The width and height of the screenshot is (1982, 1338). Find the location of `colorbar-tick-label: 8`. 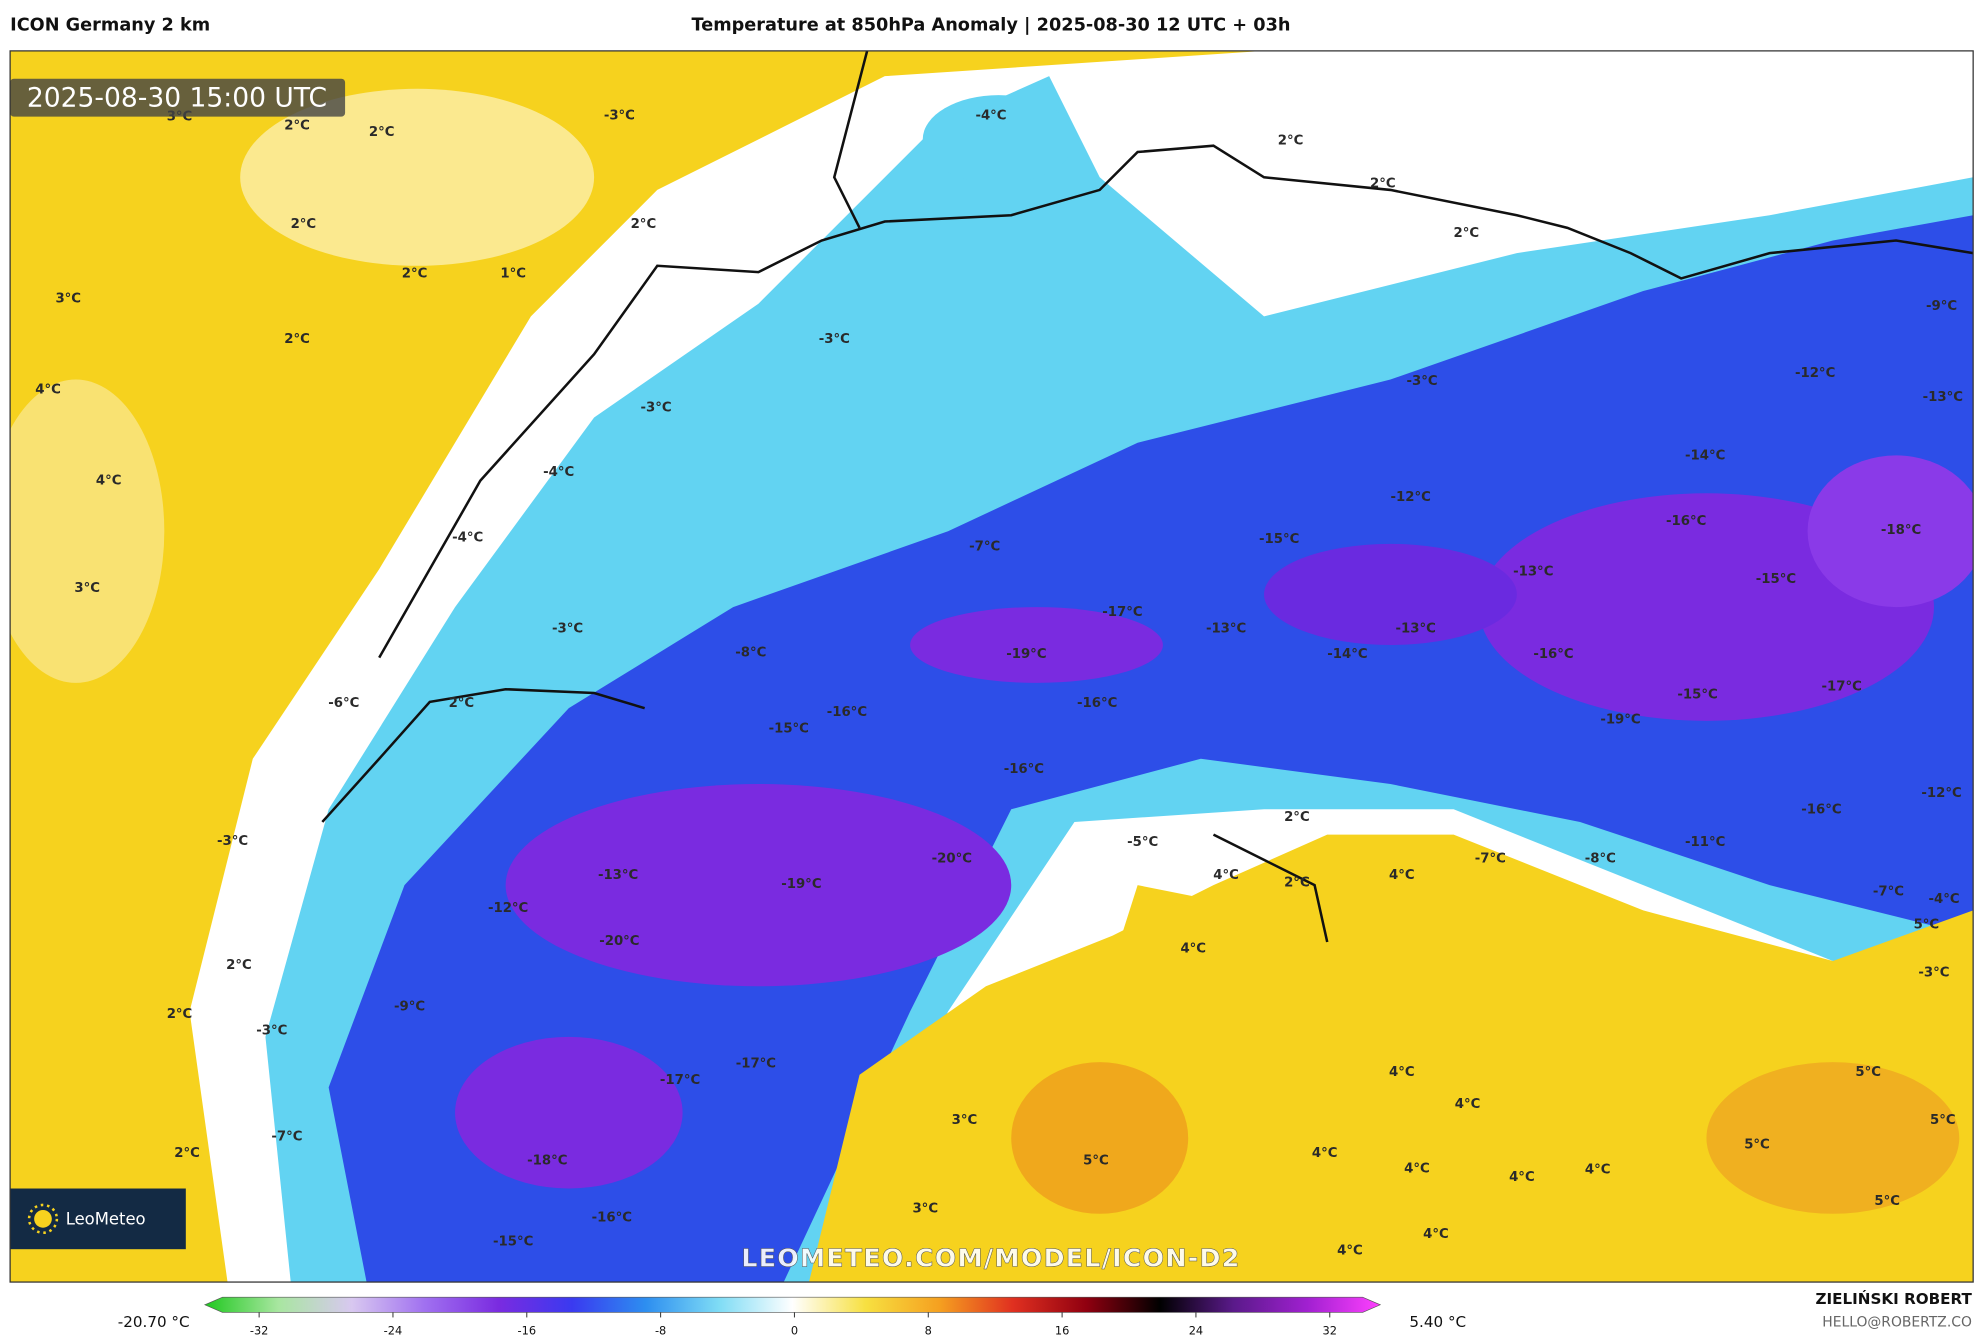

colorbar-tick-label: 8 is located at coordinates (928, 1330).